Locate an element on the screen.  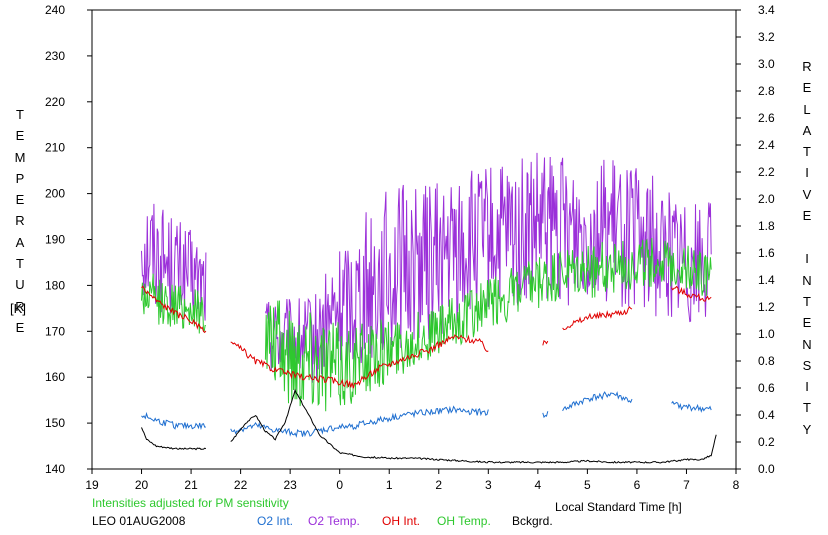
series-oh-int-line is located at coordinates (426, 337).